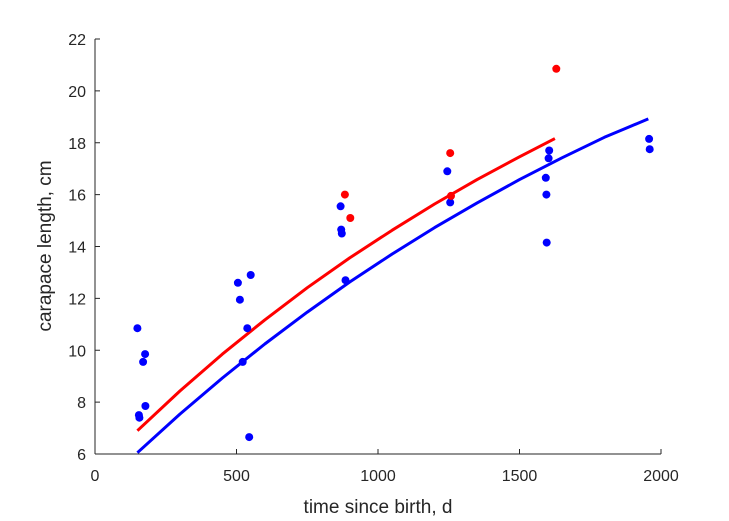  I want to click on y-tick-label: 6, so click(81, 455).